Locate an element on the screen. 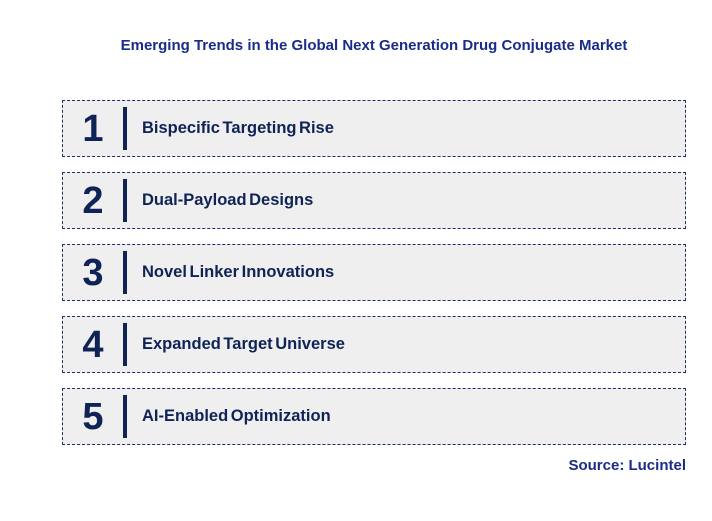  trend-label: Novel Linker Innovations is located at coordinates (238, 272).